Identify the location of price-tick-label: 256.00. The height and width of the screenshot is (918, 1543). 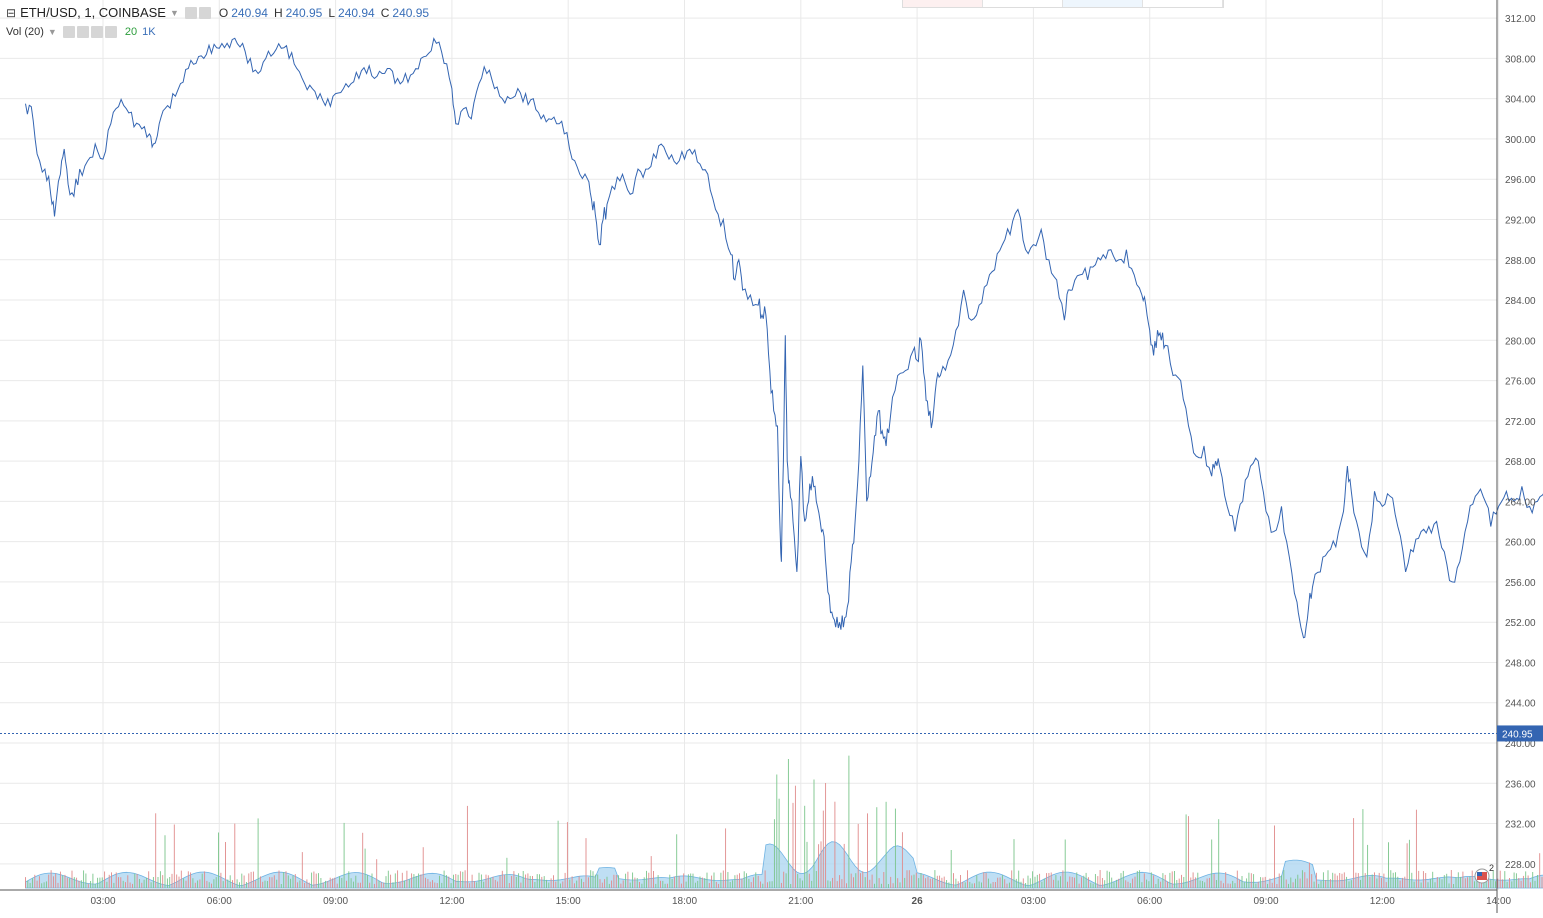
(1520, 583).